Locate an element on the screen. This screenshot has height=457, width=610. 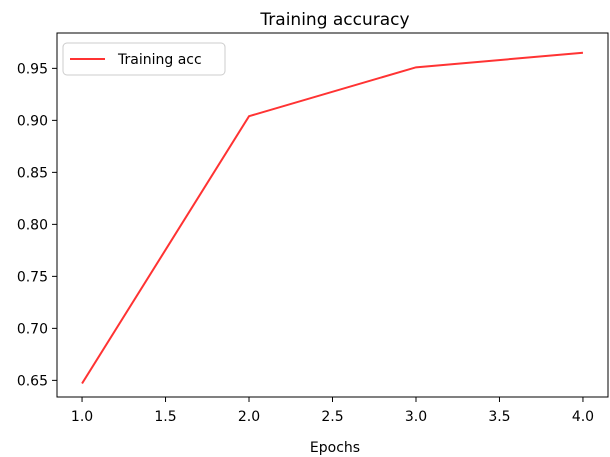
x-tick-label: 2.5 is located at coordinates (332, 417).